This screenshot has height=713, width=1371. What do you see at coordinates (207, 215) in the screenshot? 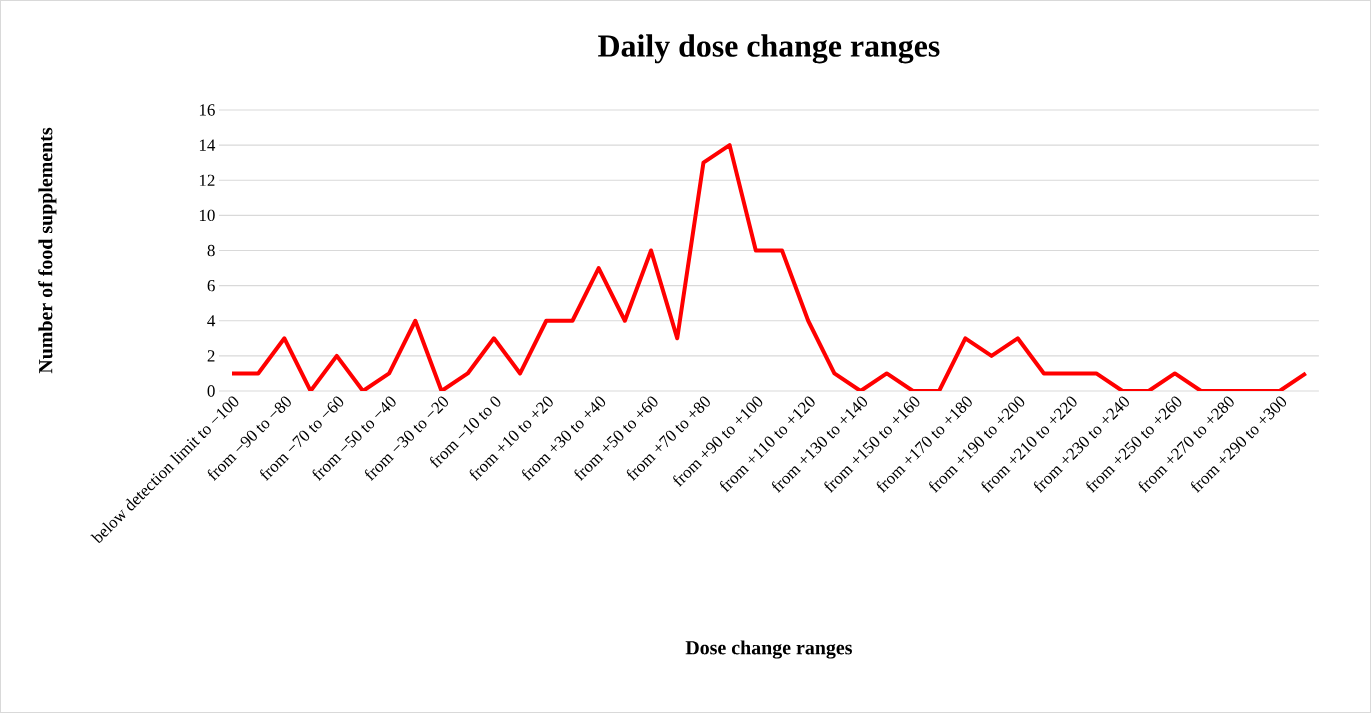
I see `y-tick-label: 10` at bounding box center [207, 215].